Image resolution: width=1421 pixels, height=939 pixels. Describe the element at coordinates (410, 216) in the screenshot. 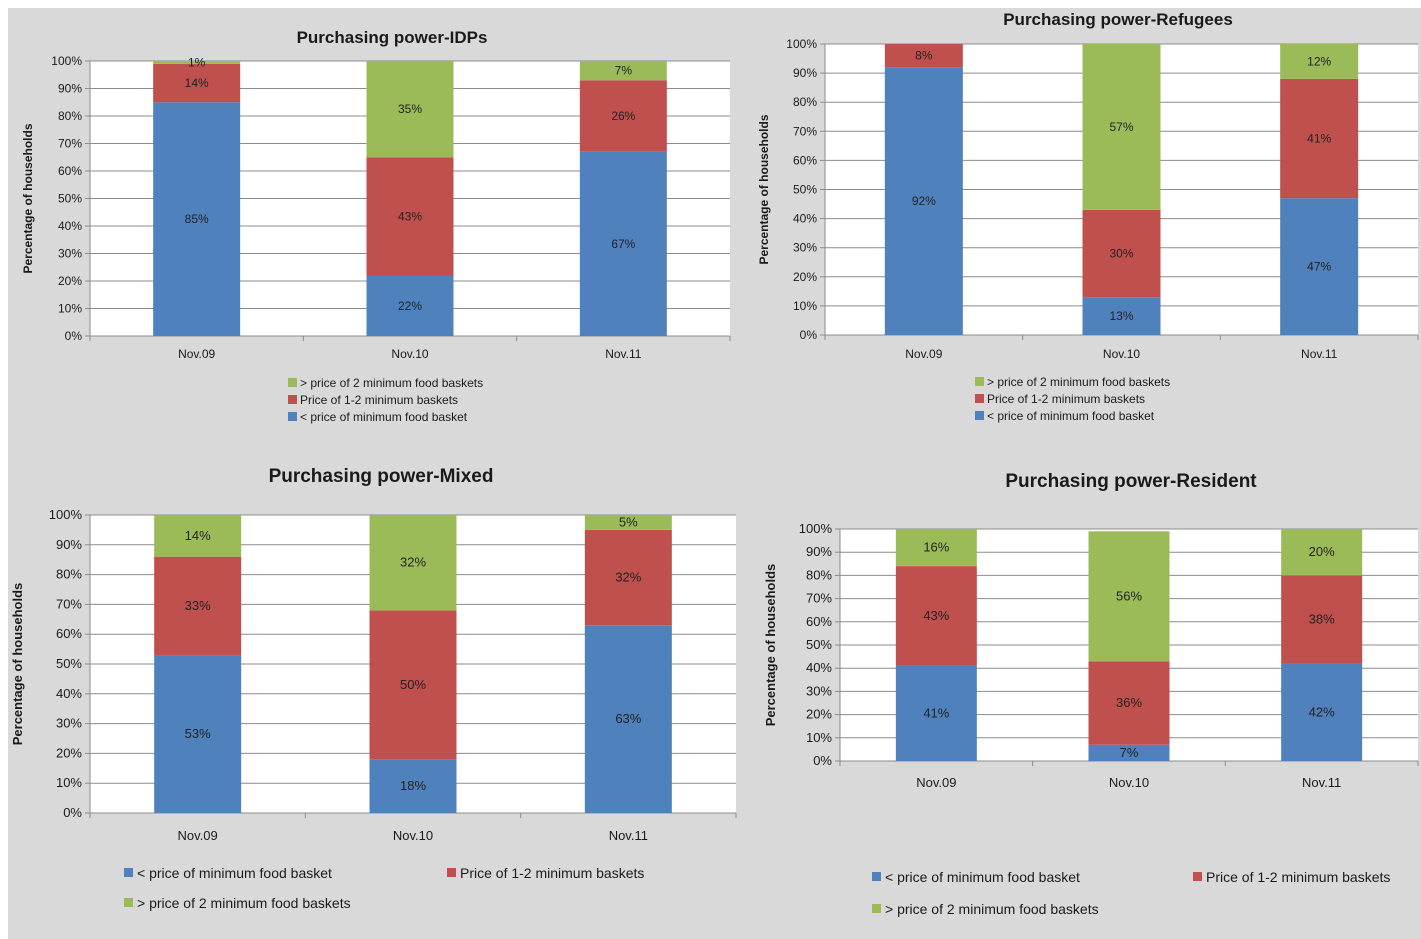

I see `data-label: 43%` at that location.